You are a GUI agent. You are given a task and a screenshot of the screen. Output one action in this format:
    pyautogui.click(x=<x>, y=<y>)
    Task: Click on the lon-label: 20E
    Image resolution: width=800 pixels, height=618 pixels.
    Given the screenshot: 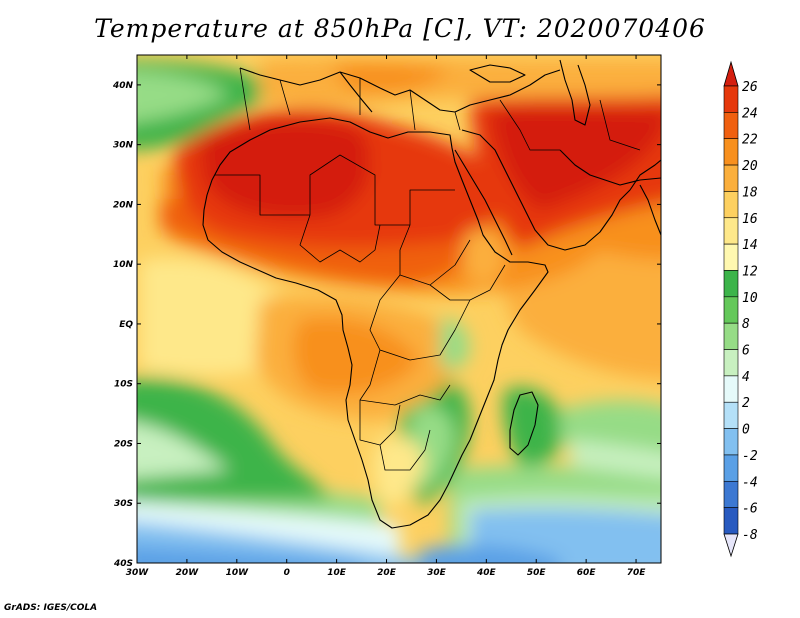 What is the action you would take?
    pyautogui.click(x=387, y=573)
    